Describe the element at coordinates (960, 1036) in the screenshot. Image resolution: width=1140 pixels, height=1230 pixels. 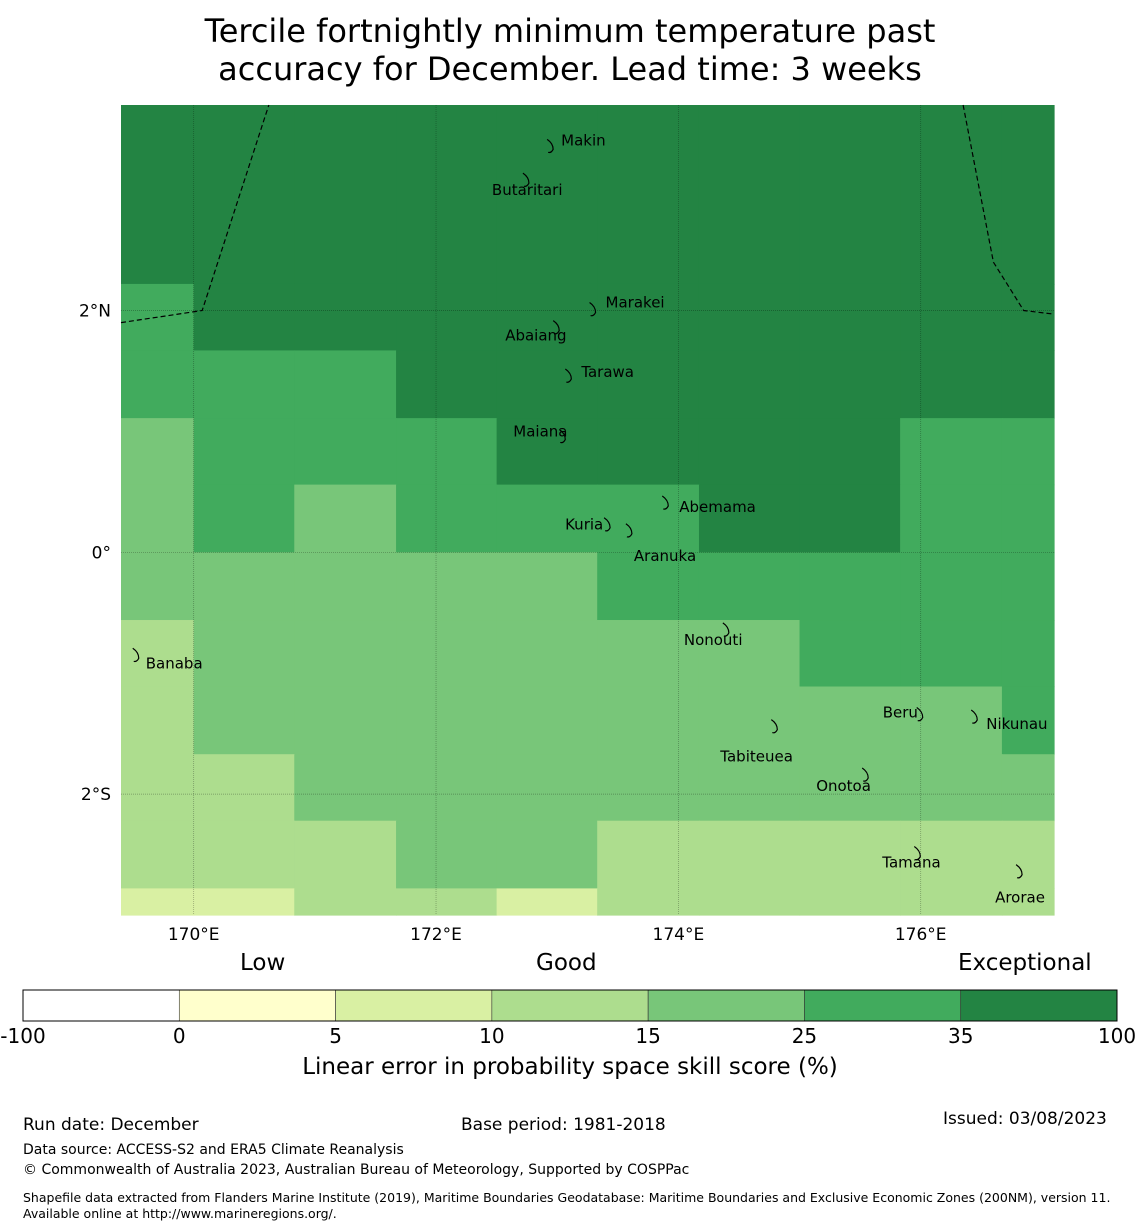
I see `colorbar-tick-label: 35` at that location.